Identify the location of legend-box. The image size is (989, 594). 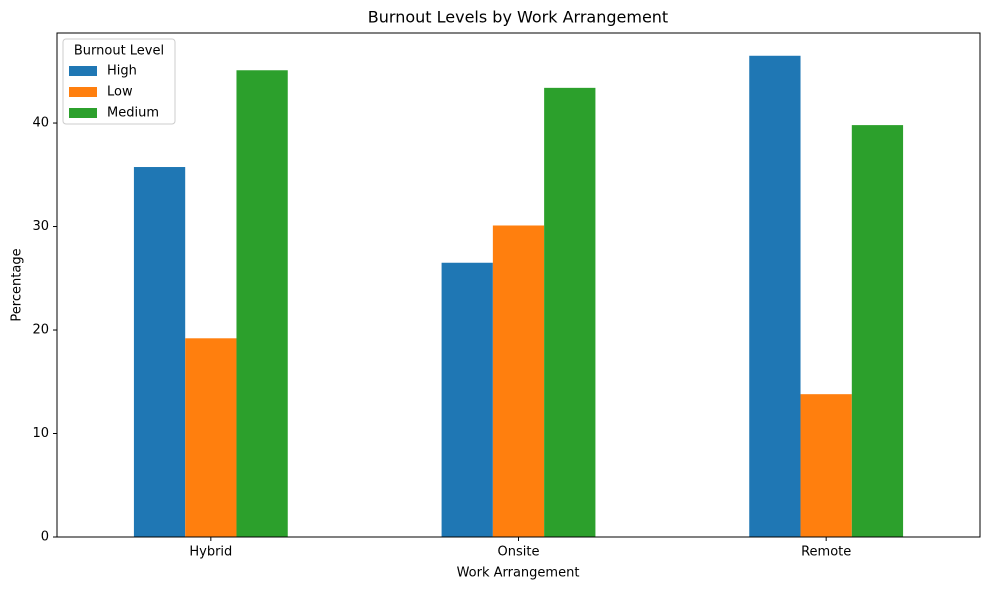
(119, 81).